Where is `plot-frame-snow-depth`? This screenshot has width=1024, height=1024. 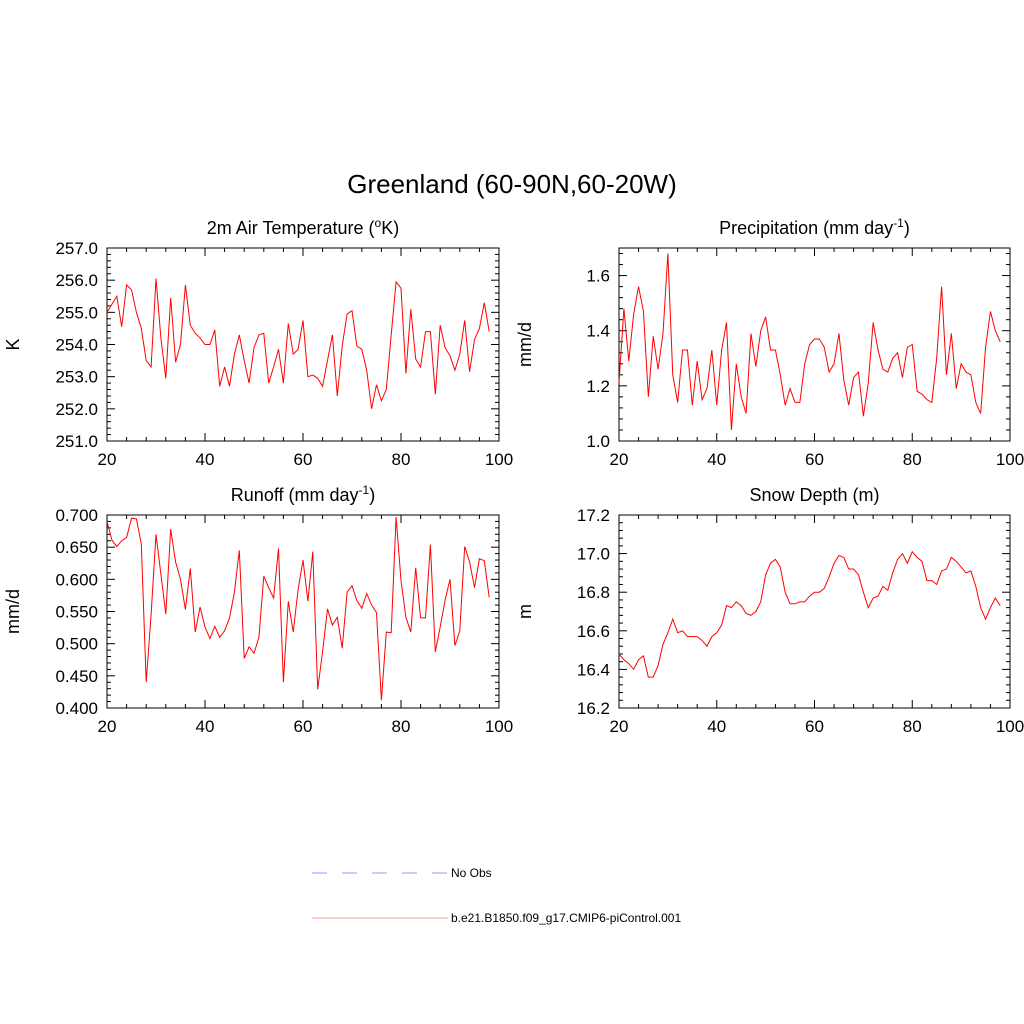 plot-frame-snow-depth is located at coordinates (814, 611).